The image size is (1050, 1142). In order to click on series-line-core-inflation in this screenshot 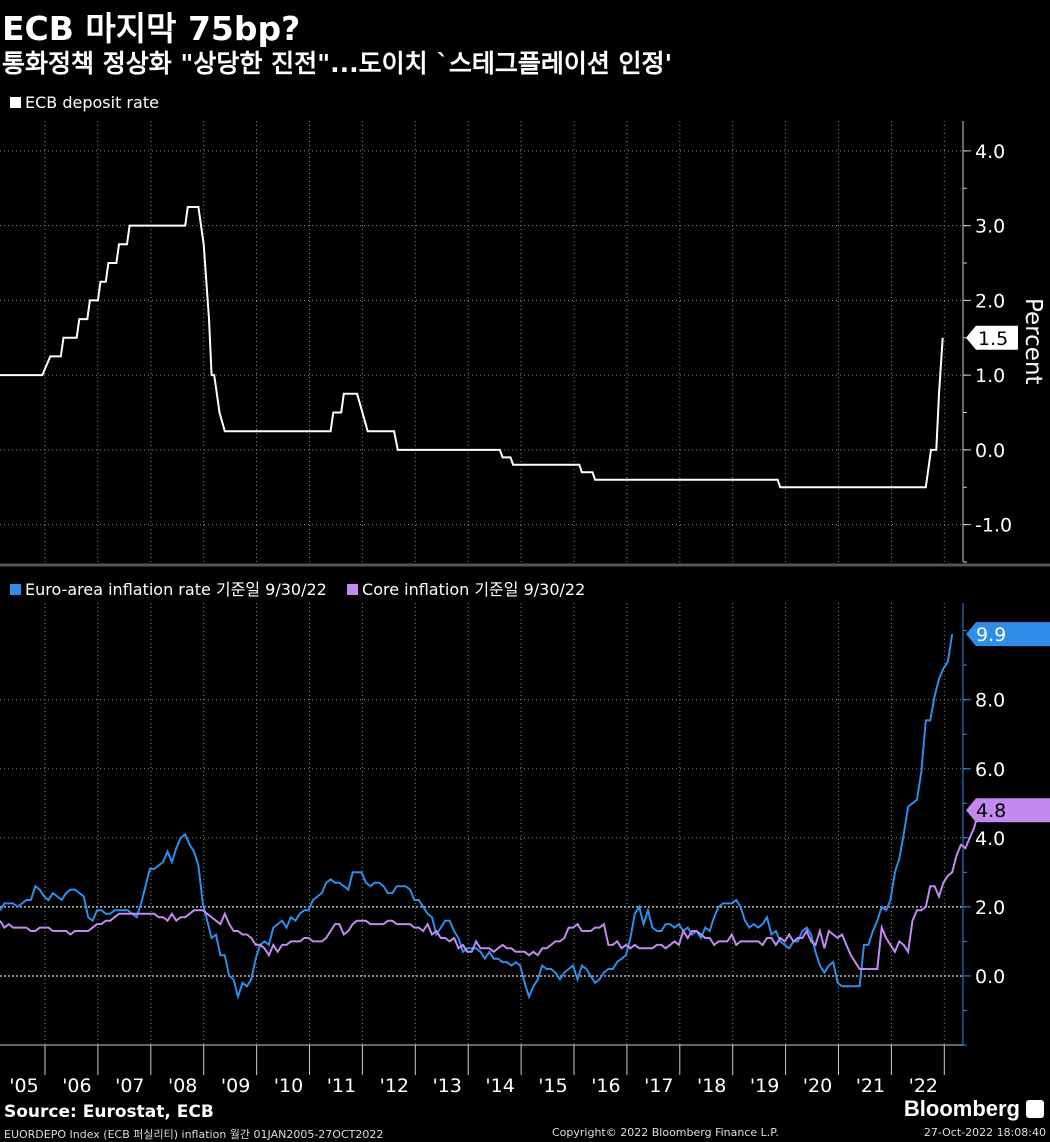, I will do `click(490, 889)`.